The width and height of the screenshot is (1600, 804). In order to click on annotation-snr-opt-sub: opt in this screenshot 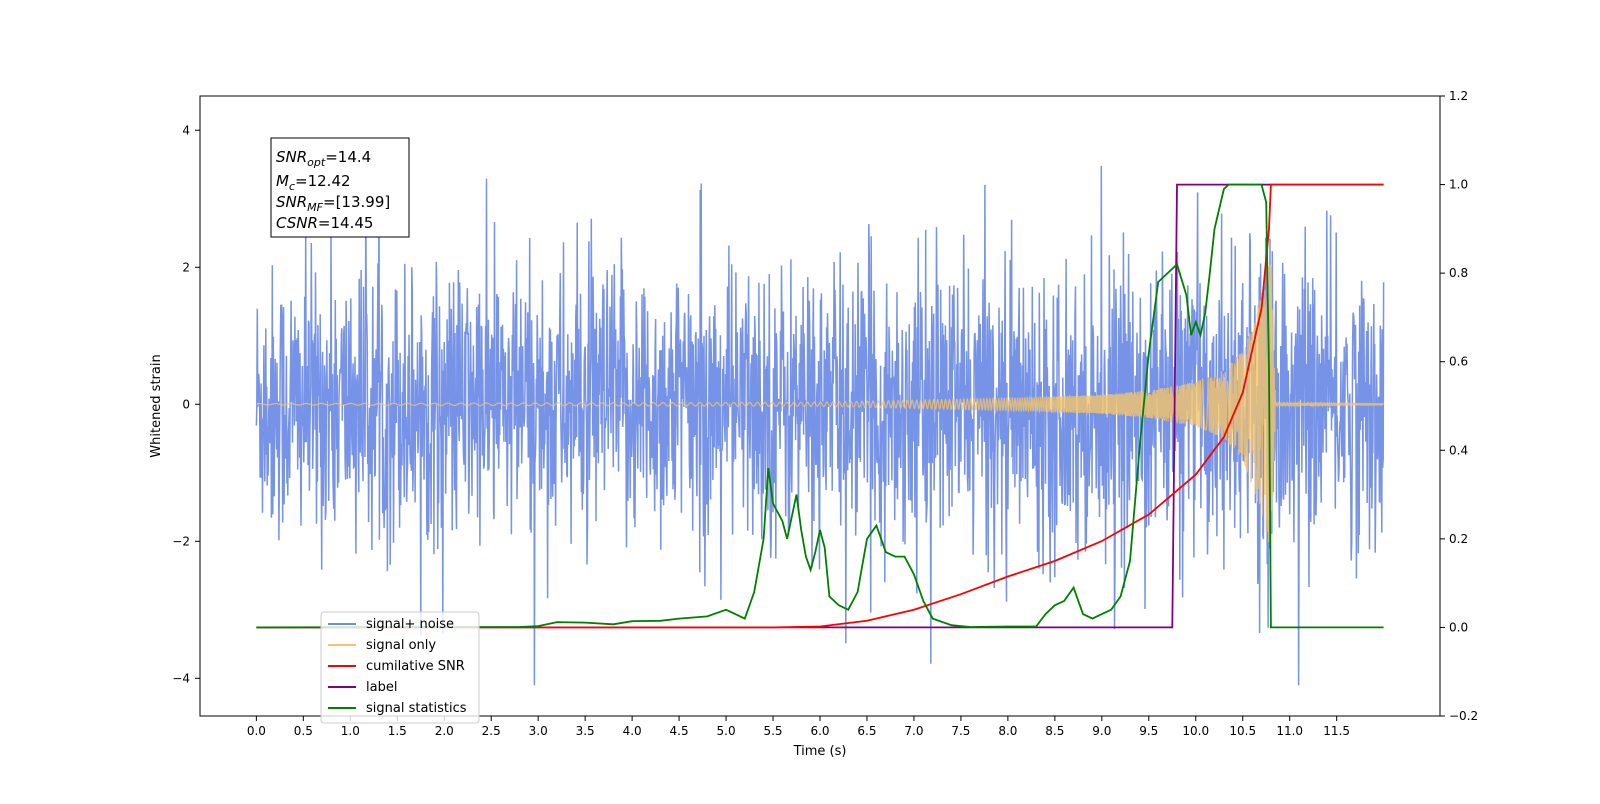, I will do `click(316, 162)`.